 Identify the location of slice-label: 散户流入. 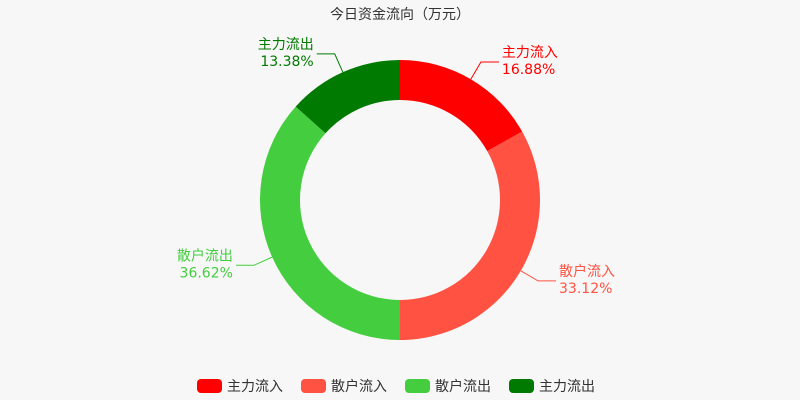
(587, 271).